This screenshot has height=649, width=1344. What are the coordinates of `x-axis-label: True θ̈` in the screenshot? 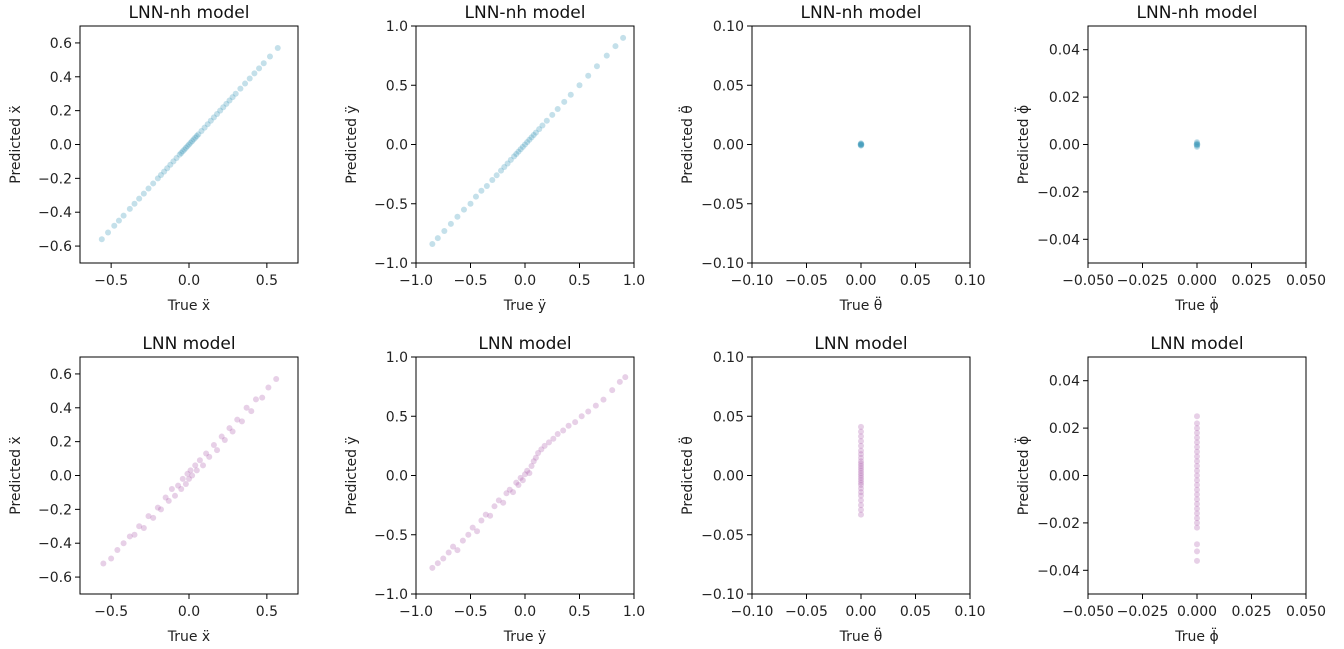 It's located at (861, 635).